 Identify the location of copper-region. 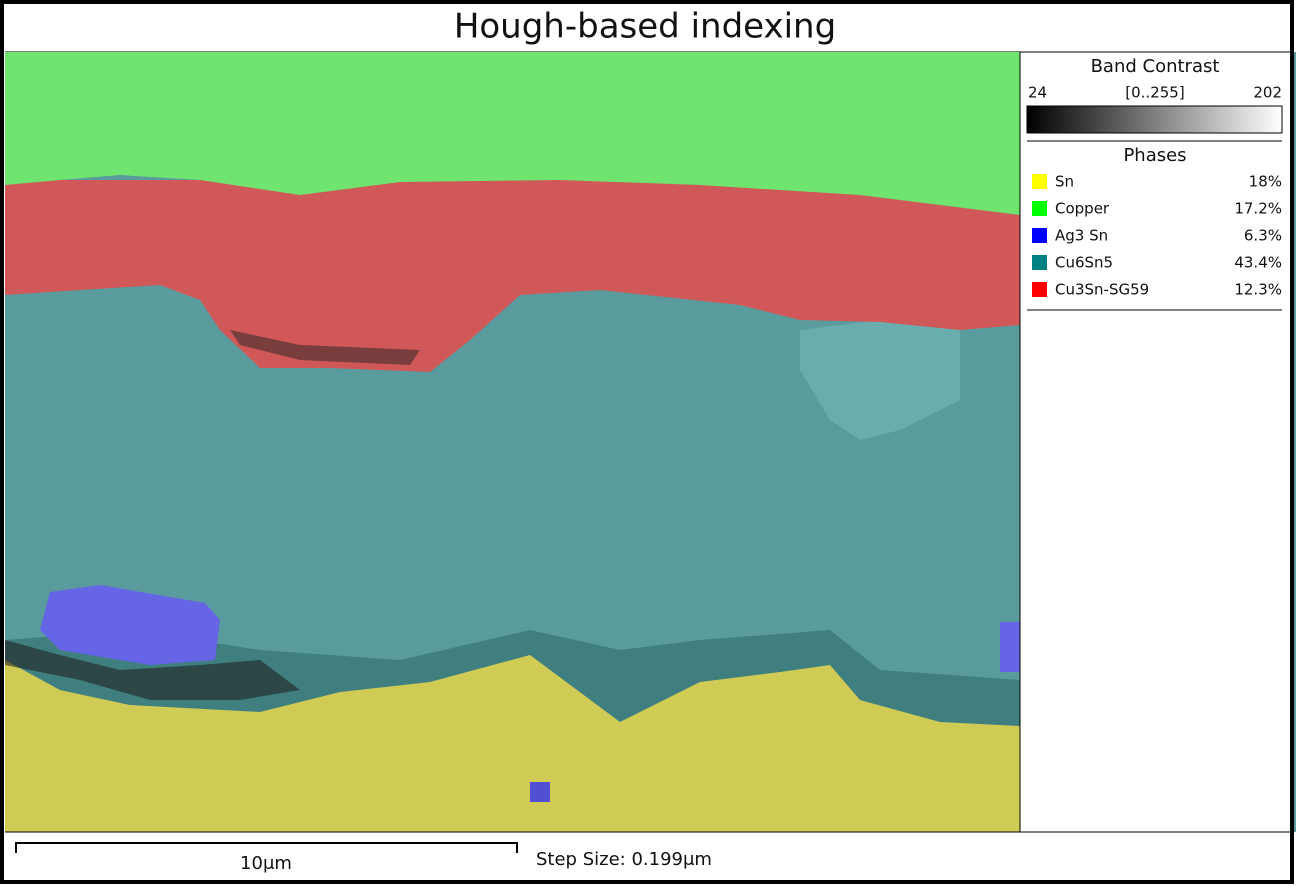
(512, 133).